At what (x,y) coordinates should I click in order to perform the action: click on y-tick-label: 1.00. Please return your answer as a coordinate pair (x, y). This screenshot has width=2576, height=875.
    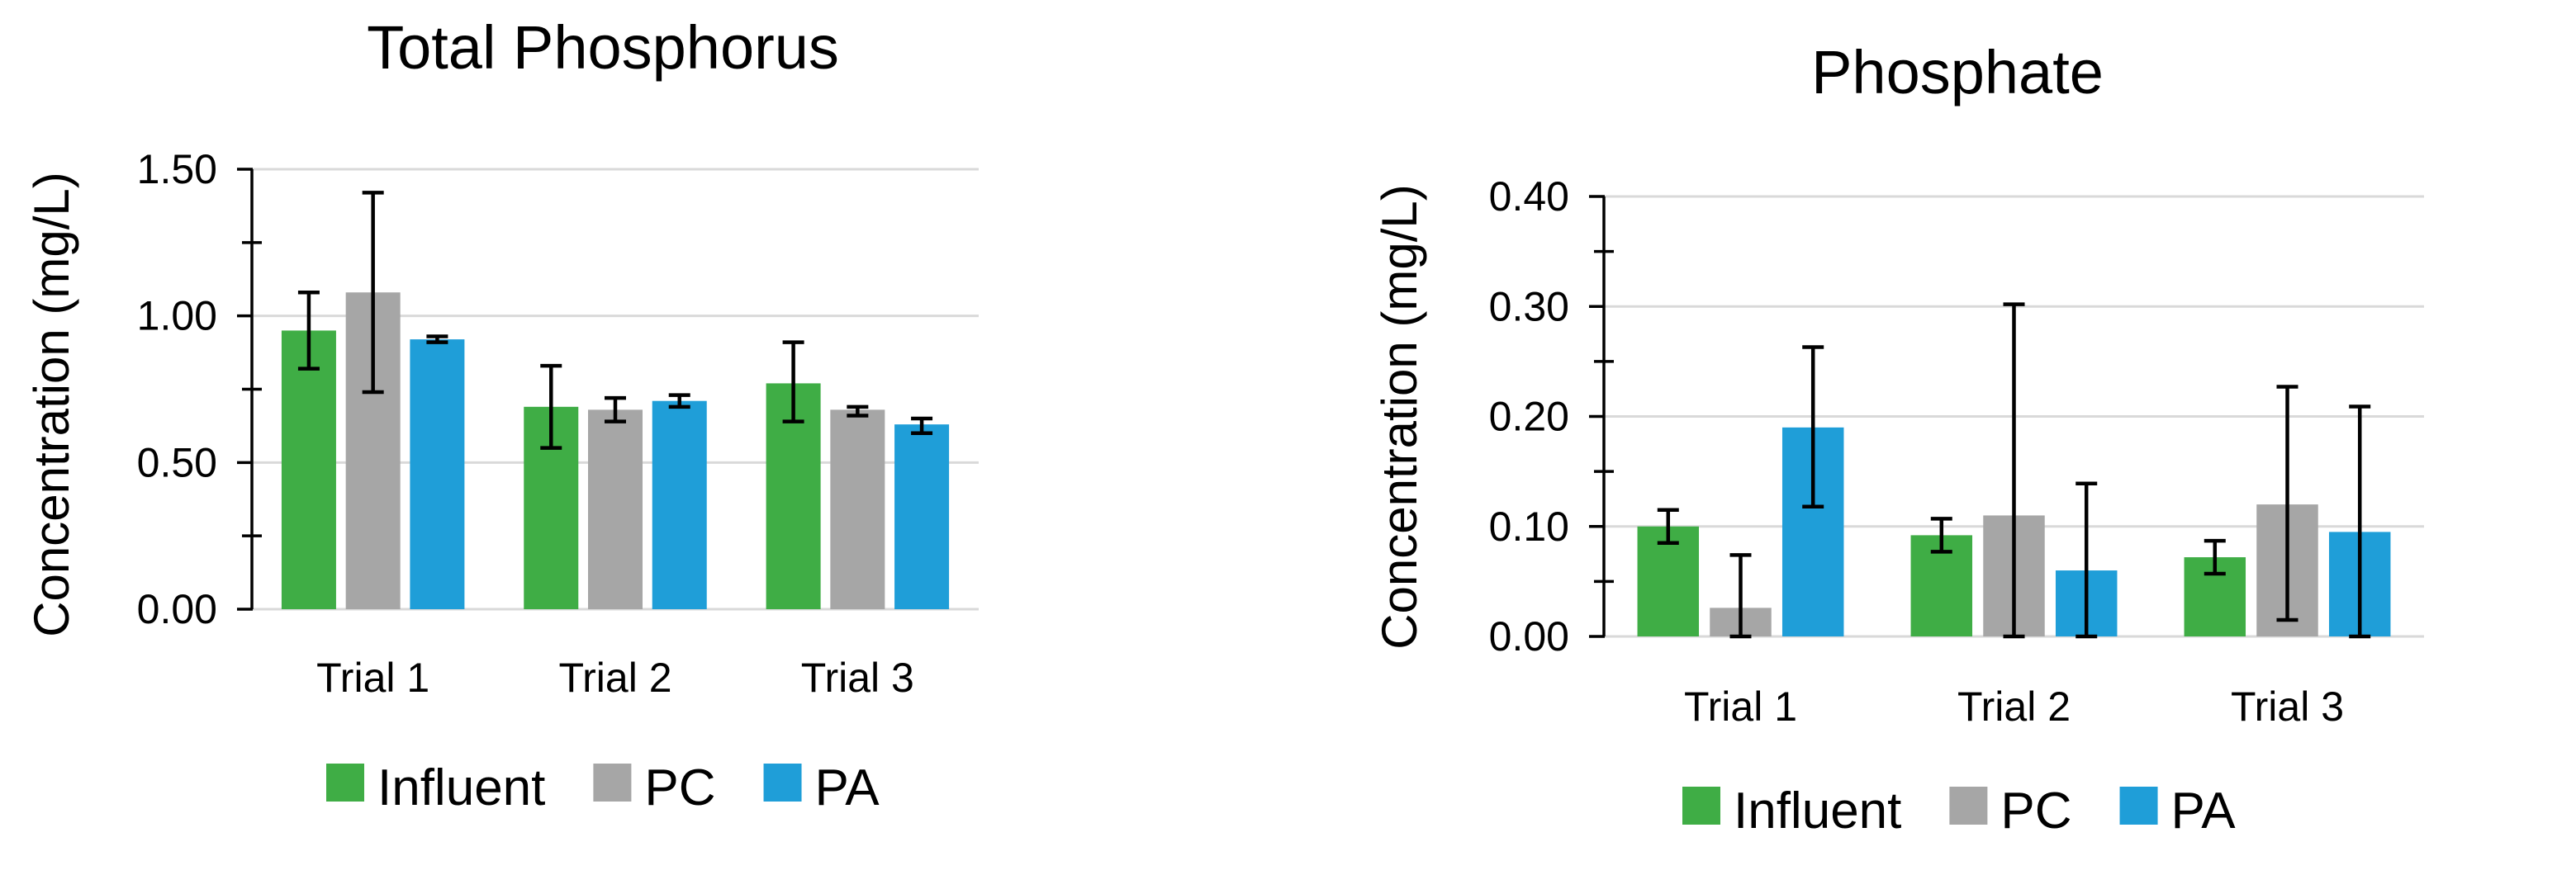
    Looking at the image, I should click on (177, 316).